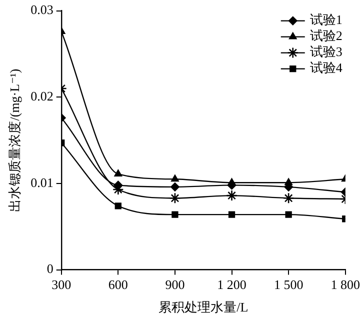 The image size is (363, 324). What do you see at coordinates (42, 96) in the screenshot?
I see `y-tick-label: 0.02` at bounding box center [42, 96].